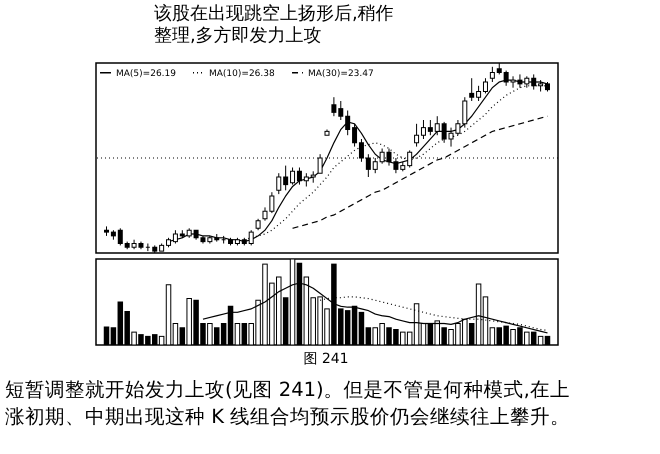 This screenshot has width=660, height=454. Describe the element at coordinates (146, 73) in the screenshot. I see `legend-label: MA(5)=26.19` at that location.